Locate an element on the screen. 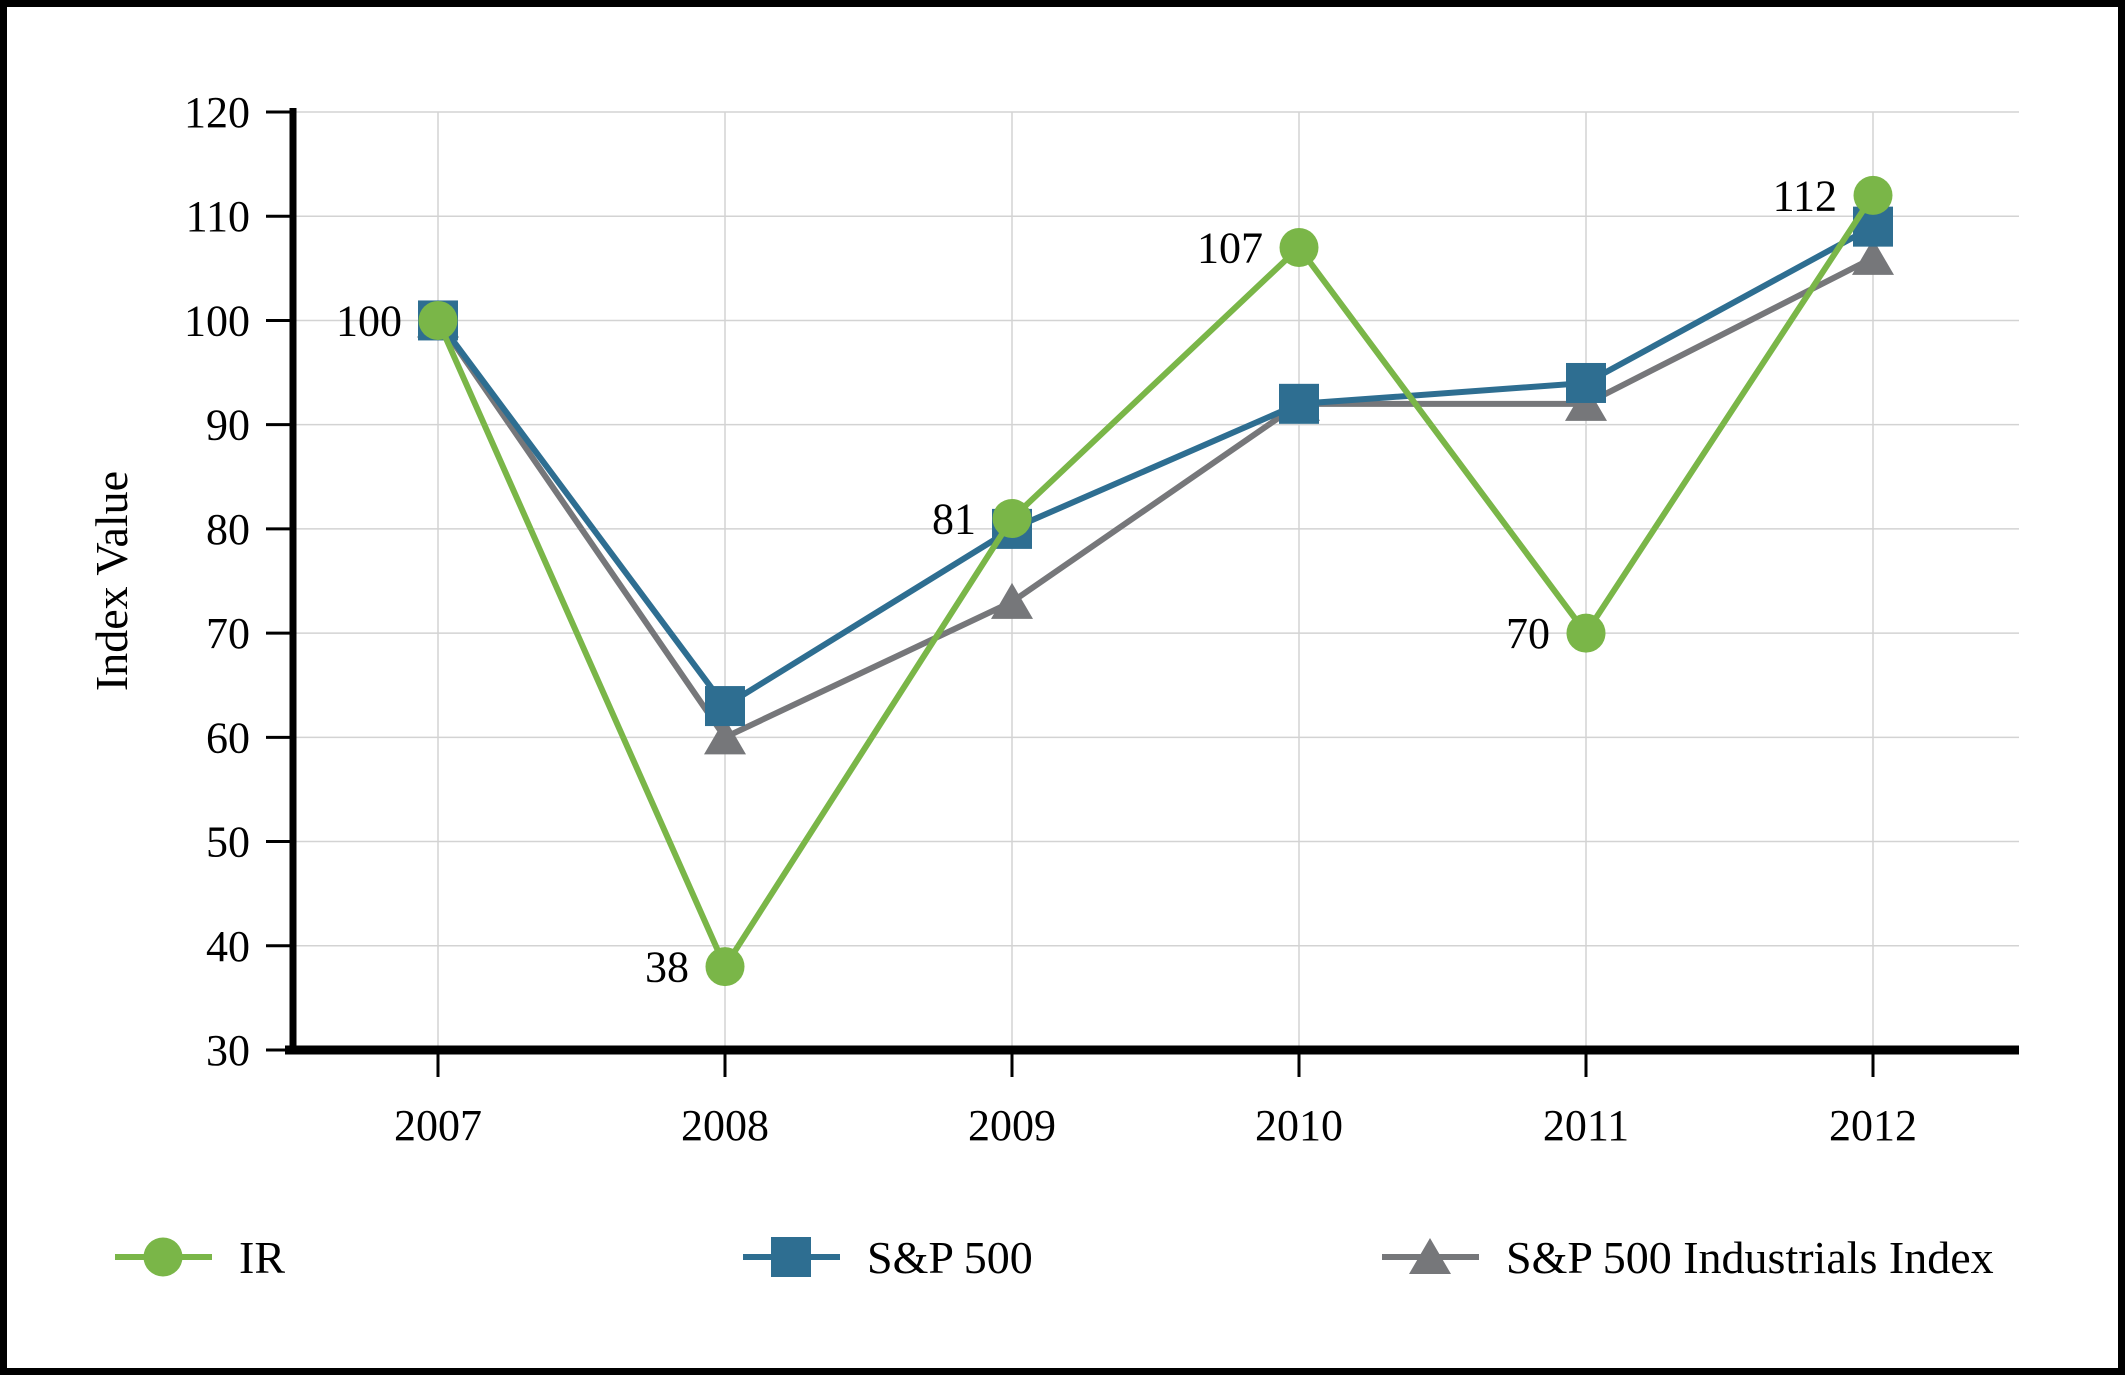 Image resolution: width=2125 pixels, height=1375 pixels. legend-label: S&P 500 is located at coordinates (950, 1257).